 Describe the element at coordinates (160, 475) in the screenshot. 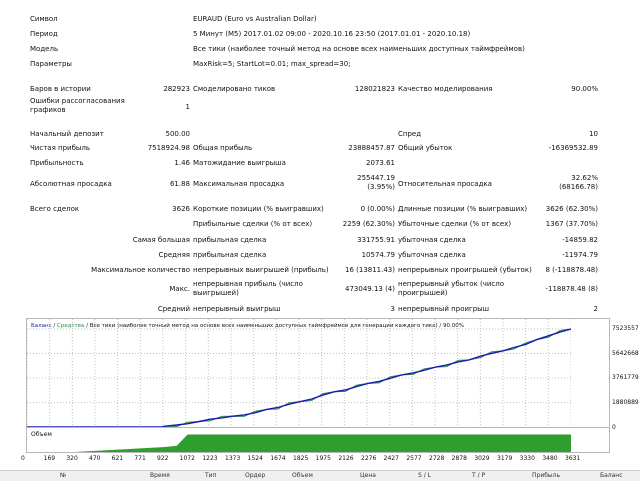

I see `col-time: Время` at that location.